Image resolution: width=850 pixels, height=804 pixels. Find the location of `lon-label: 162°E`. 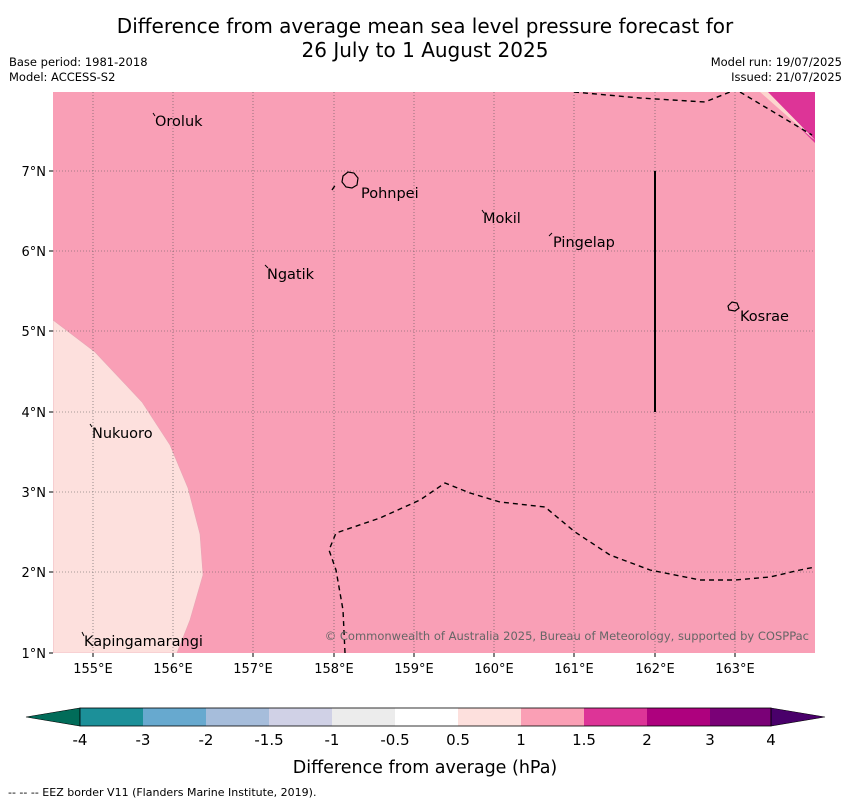

lon-label: 162°E is located at coordinates (655, 669).